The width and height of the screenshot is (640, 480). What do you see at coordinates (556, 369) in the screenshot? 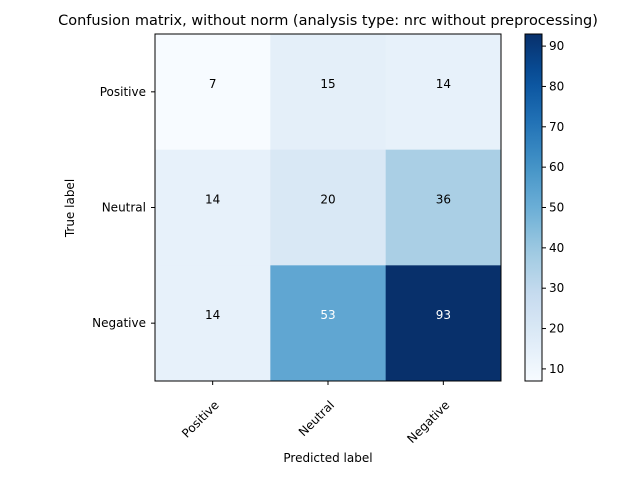
I see `colorbar-tick-label: 10` at bounding box center [556, 369].